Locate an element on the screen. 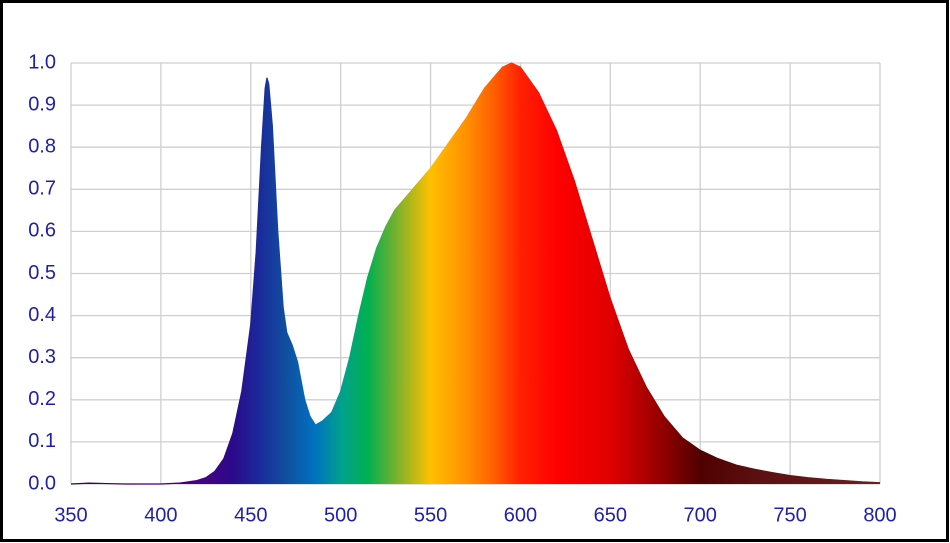 The image size is (950, 543). x-tick-label: 500 is located at coordinates (340, 515).